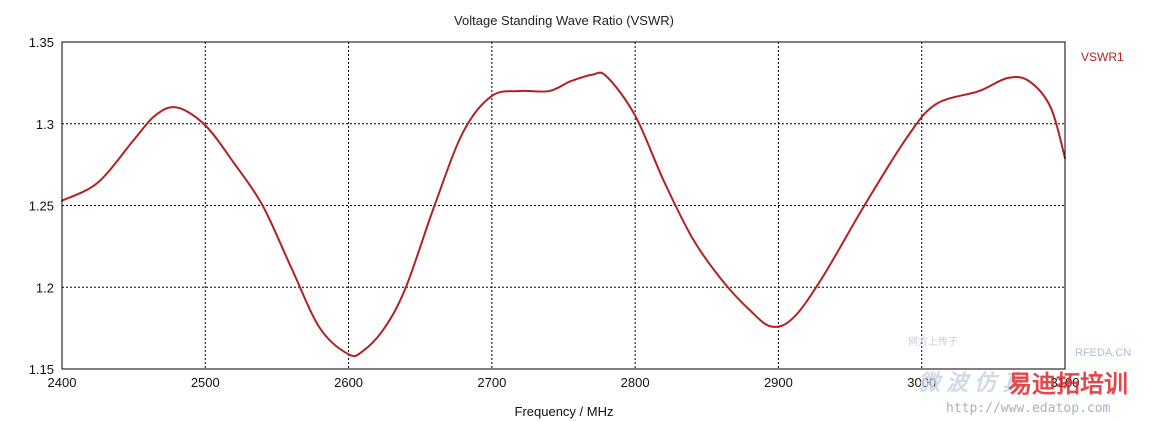 This screenshot has width=1161, height=422. What do you see at coordinates (45, 124) in the screenshot?
I see `y-tick-label: 1.3` at bounding box center [45, 124].